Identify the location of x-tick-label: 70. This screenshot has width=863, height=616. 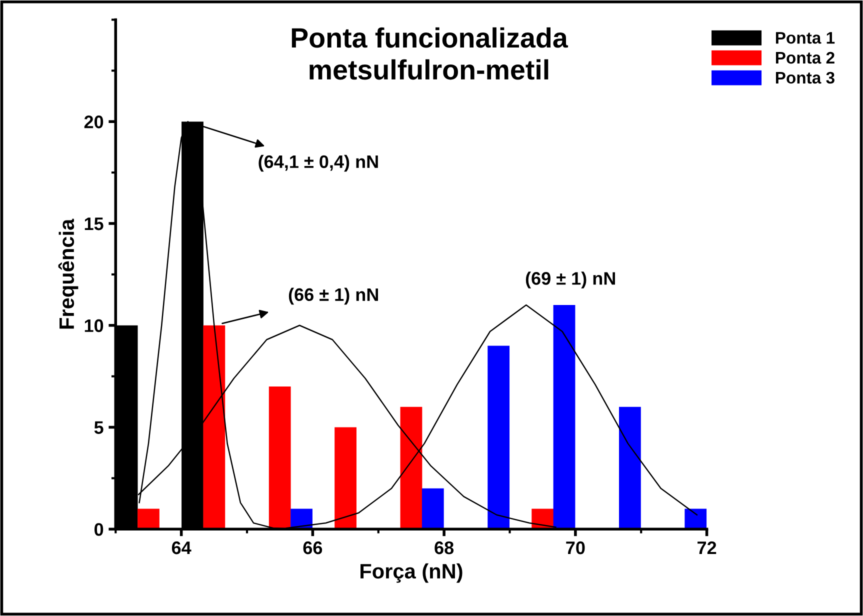
(575, 547).